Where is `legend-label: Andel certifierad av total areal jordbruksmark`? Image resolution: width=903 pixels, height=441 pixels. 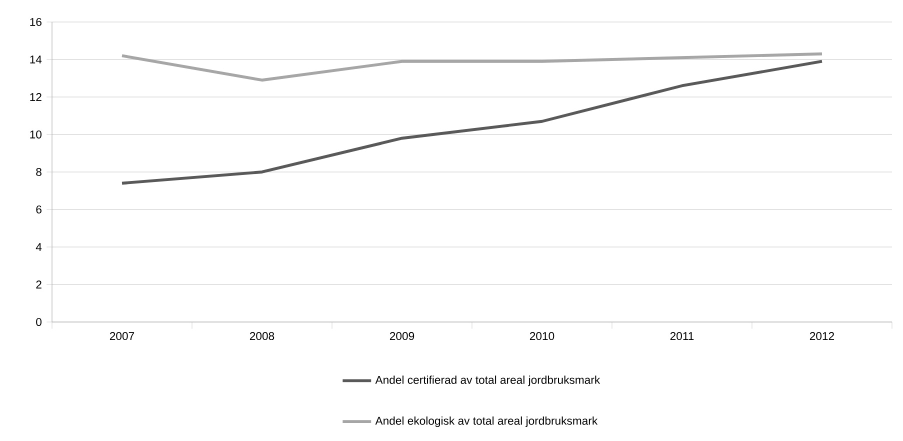
legend-label: Andel certifierad av total areal jordbruksmark is located at coordinates (487, 381).